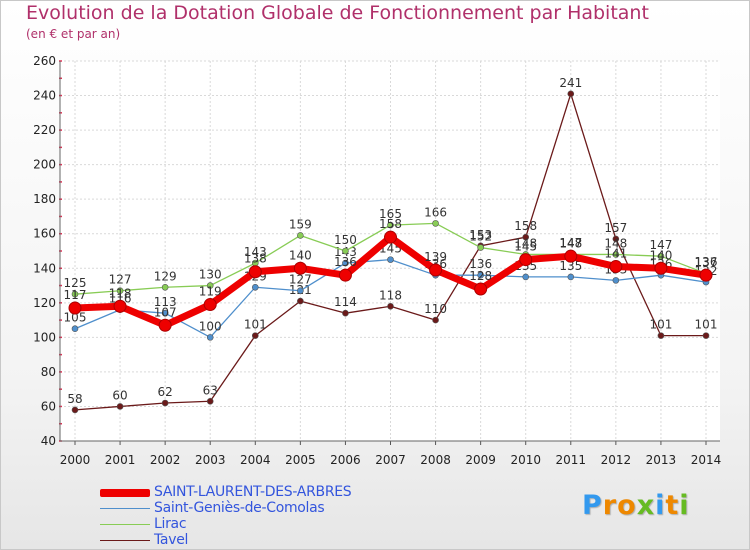  Describe the element at coordinates (44, 165) in the screenshot. I see `y-tick-label: 200` at that location.